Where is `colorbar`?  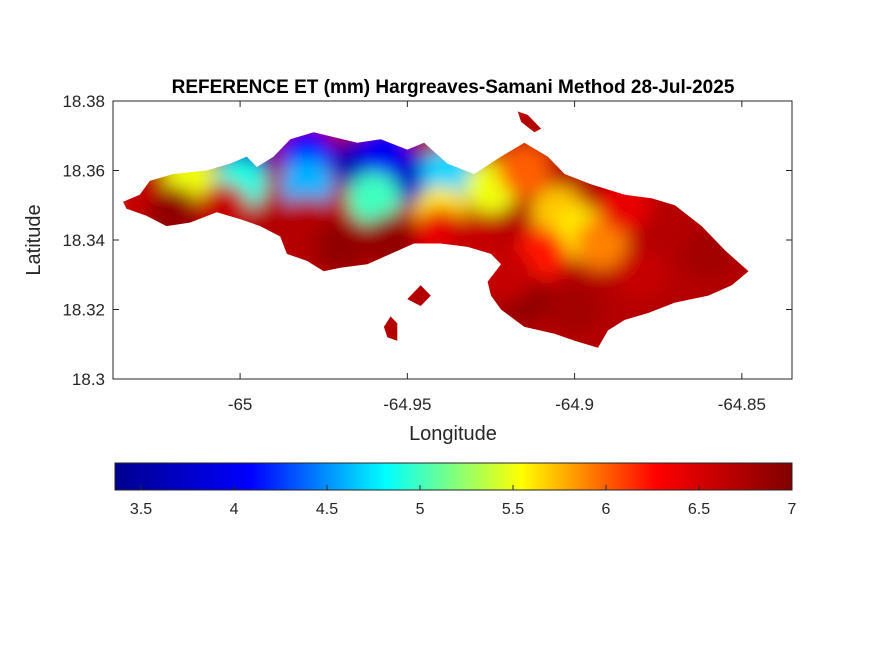
colorbar is located at coordinates (453, 476).